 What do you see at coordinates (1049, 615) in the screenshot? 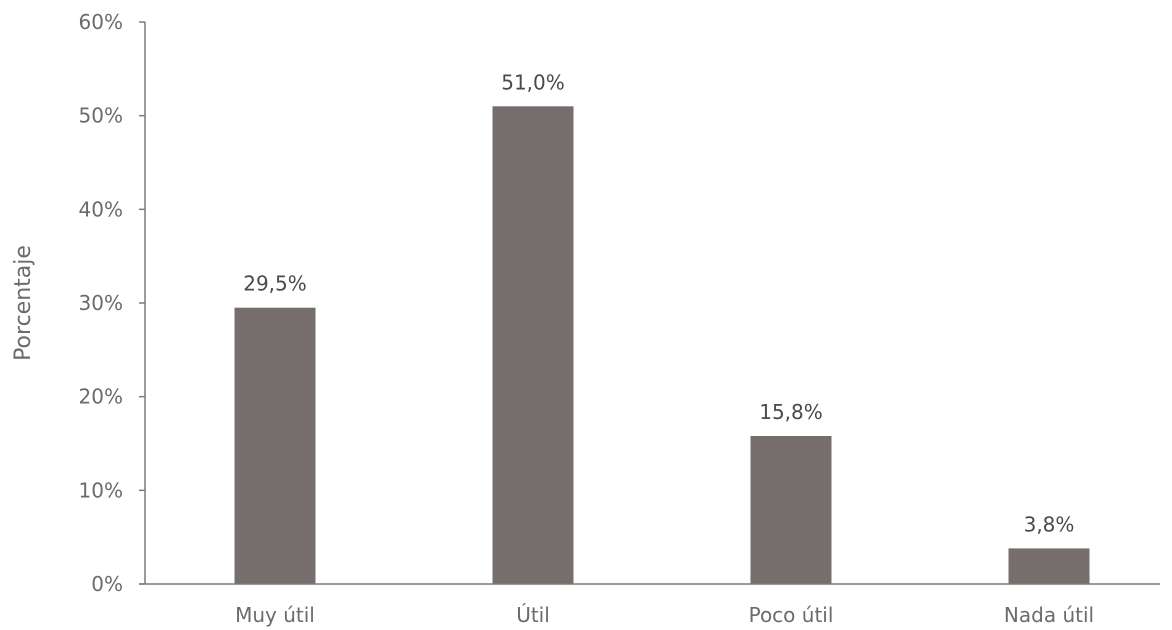
I see `x-tick-label: Nada útil` at bounding box center [1049, 615].